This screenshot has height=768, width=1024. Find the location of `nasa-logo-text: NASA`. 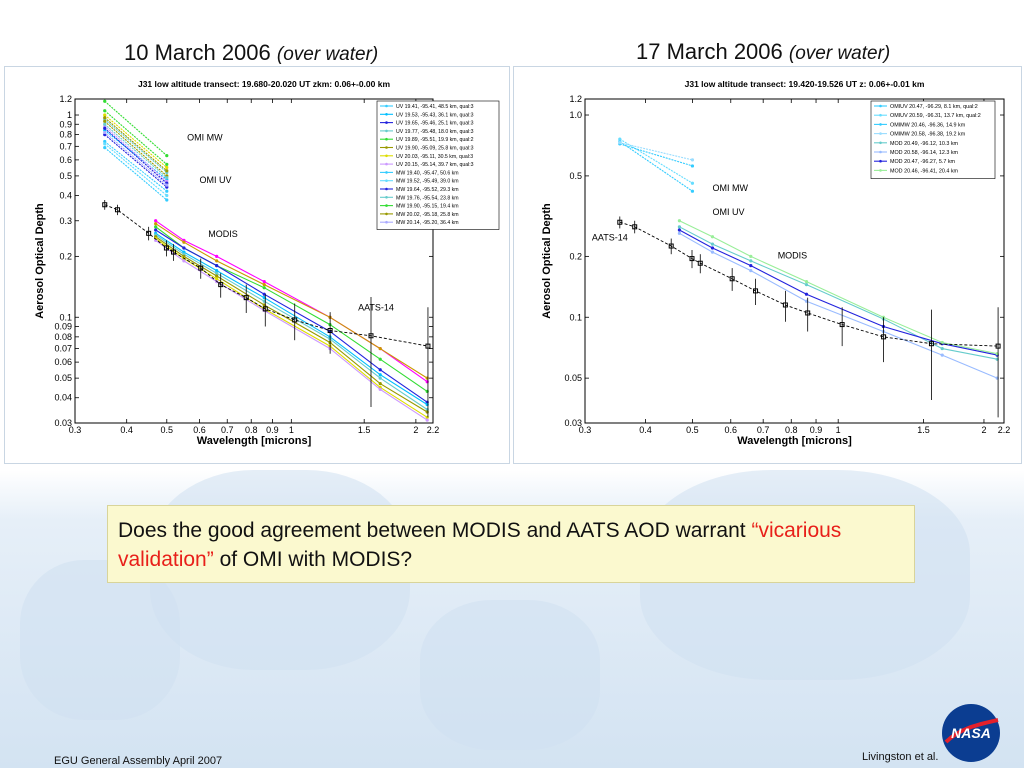

nasa-logo-text: NASA is located at coordinates (971, 733).